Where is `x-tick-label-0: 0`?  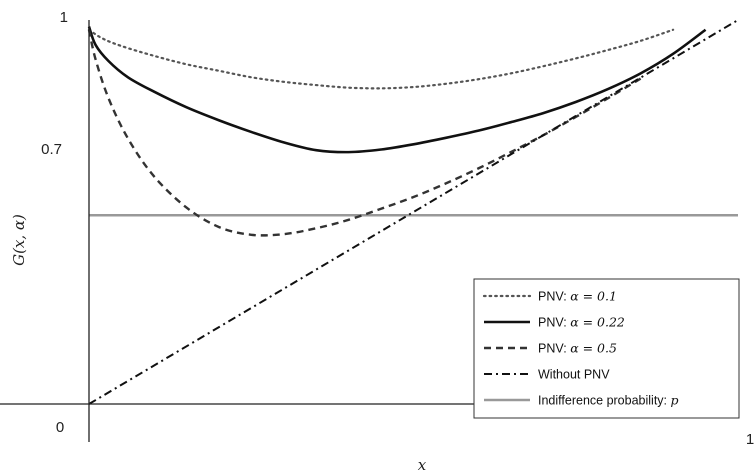 x-tick-label-0: 0 is located at coordinates (60, 427).